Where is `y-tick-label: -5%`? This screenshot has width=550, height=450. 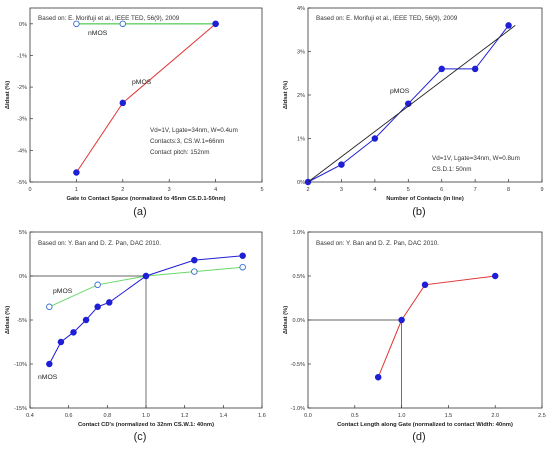 y-tick-label: -5% is located at coordinates (22, 183).